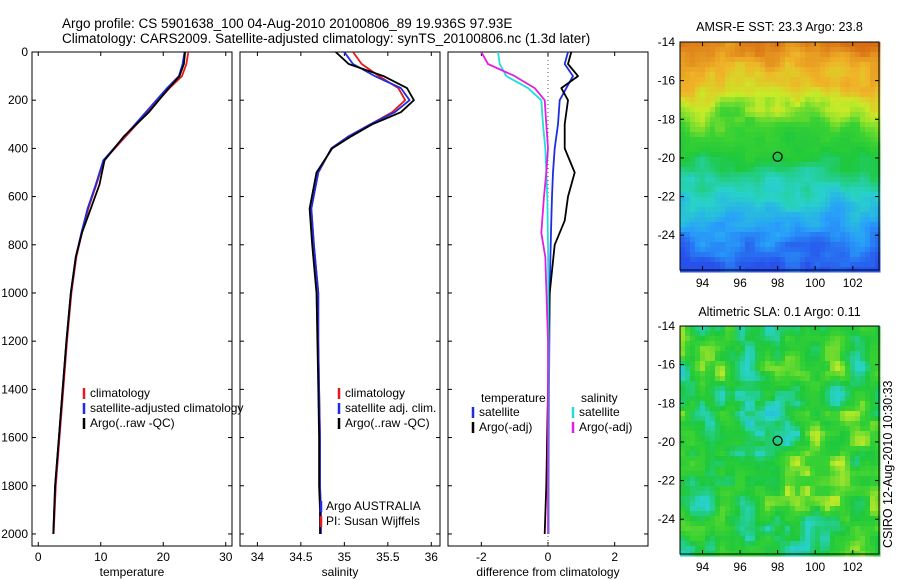 The width and height of the screenshot is (900, 580). What do you see at coordinates (373, 521) in the screenshot?
I see `annotation-text: PI: Susan Wijffels` at bounding box center [373, 521].